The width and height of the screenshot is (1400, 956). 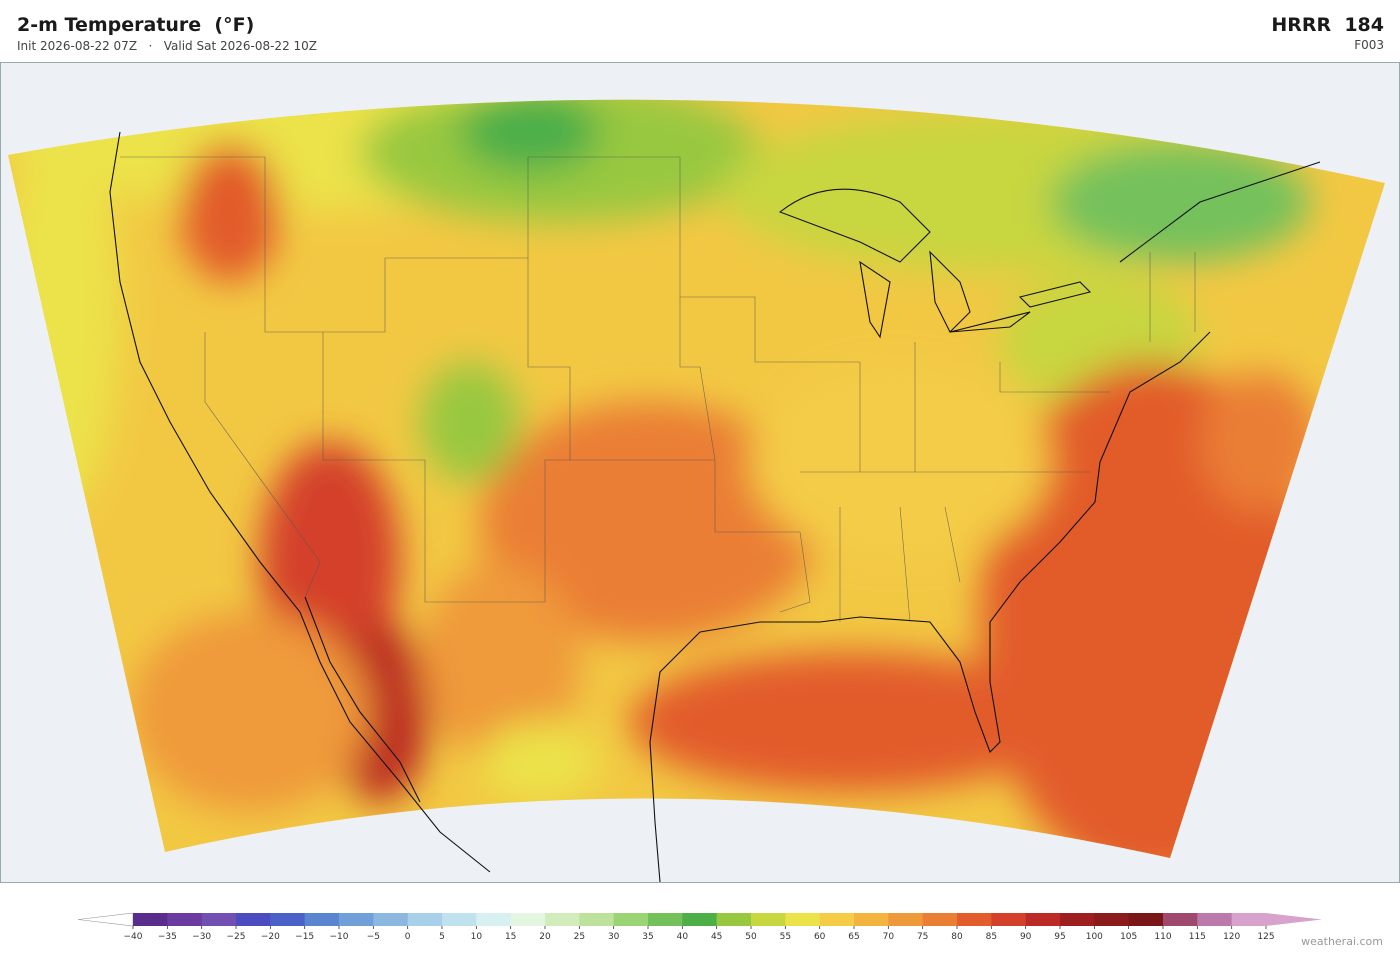 What do you see at coordinates (957, 937) in the screenshot?
I see `tick-label: 80` at bounding box center [957, 937].